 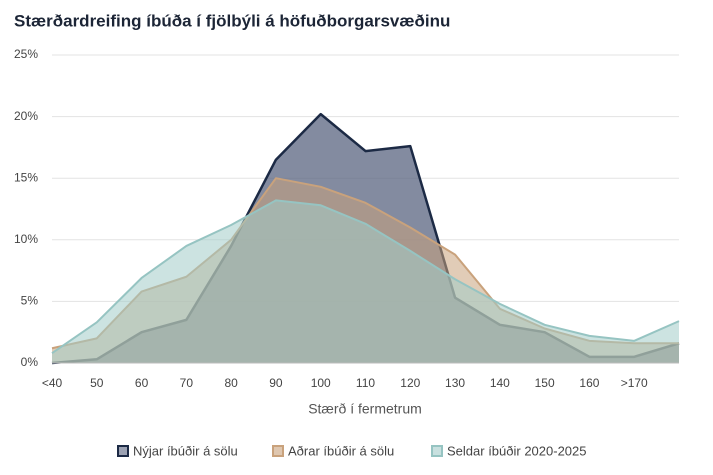 What do you see at coordinates (455, 383) in the screenshot?
I see `x-tick-label: 130` at bounding box center [455, 383].